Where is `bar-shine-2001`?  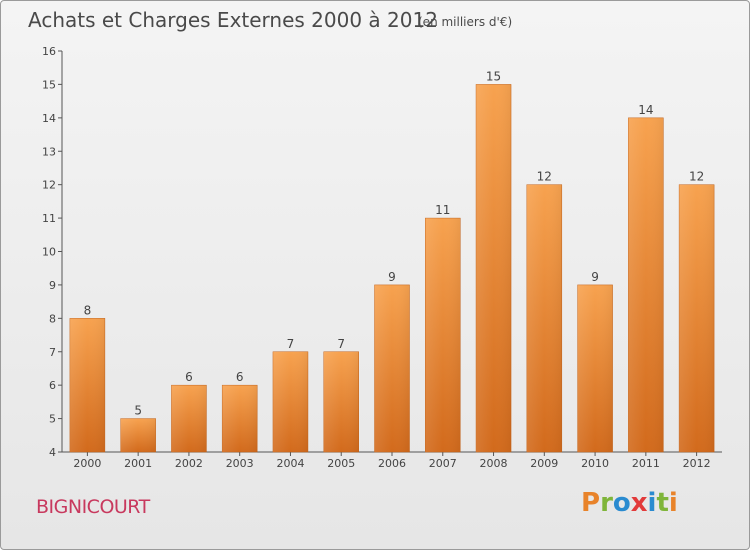
bar-shine-2001 is located at coordinates (138, 435).